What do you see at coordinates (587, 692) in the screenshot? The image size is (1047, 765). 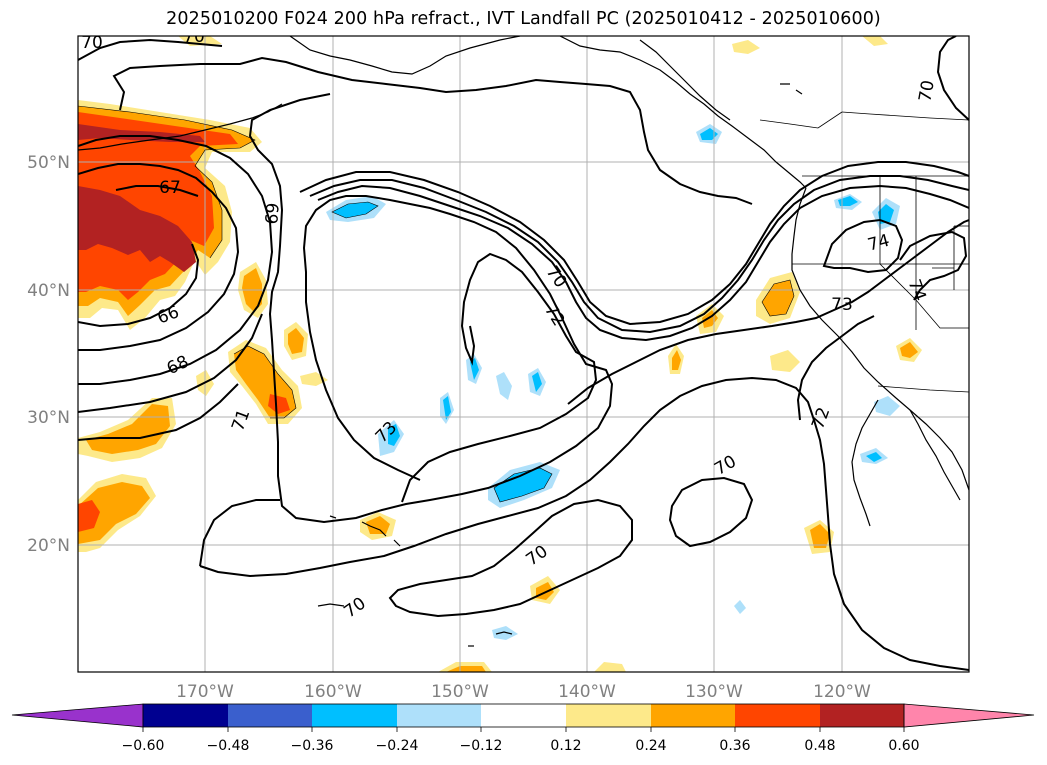 I see `lon-label: 140°W` at bounding box center [587, 692].